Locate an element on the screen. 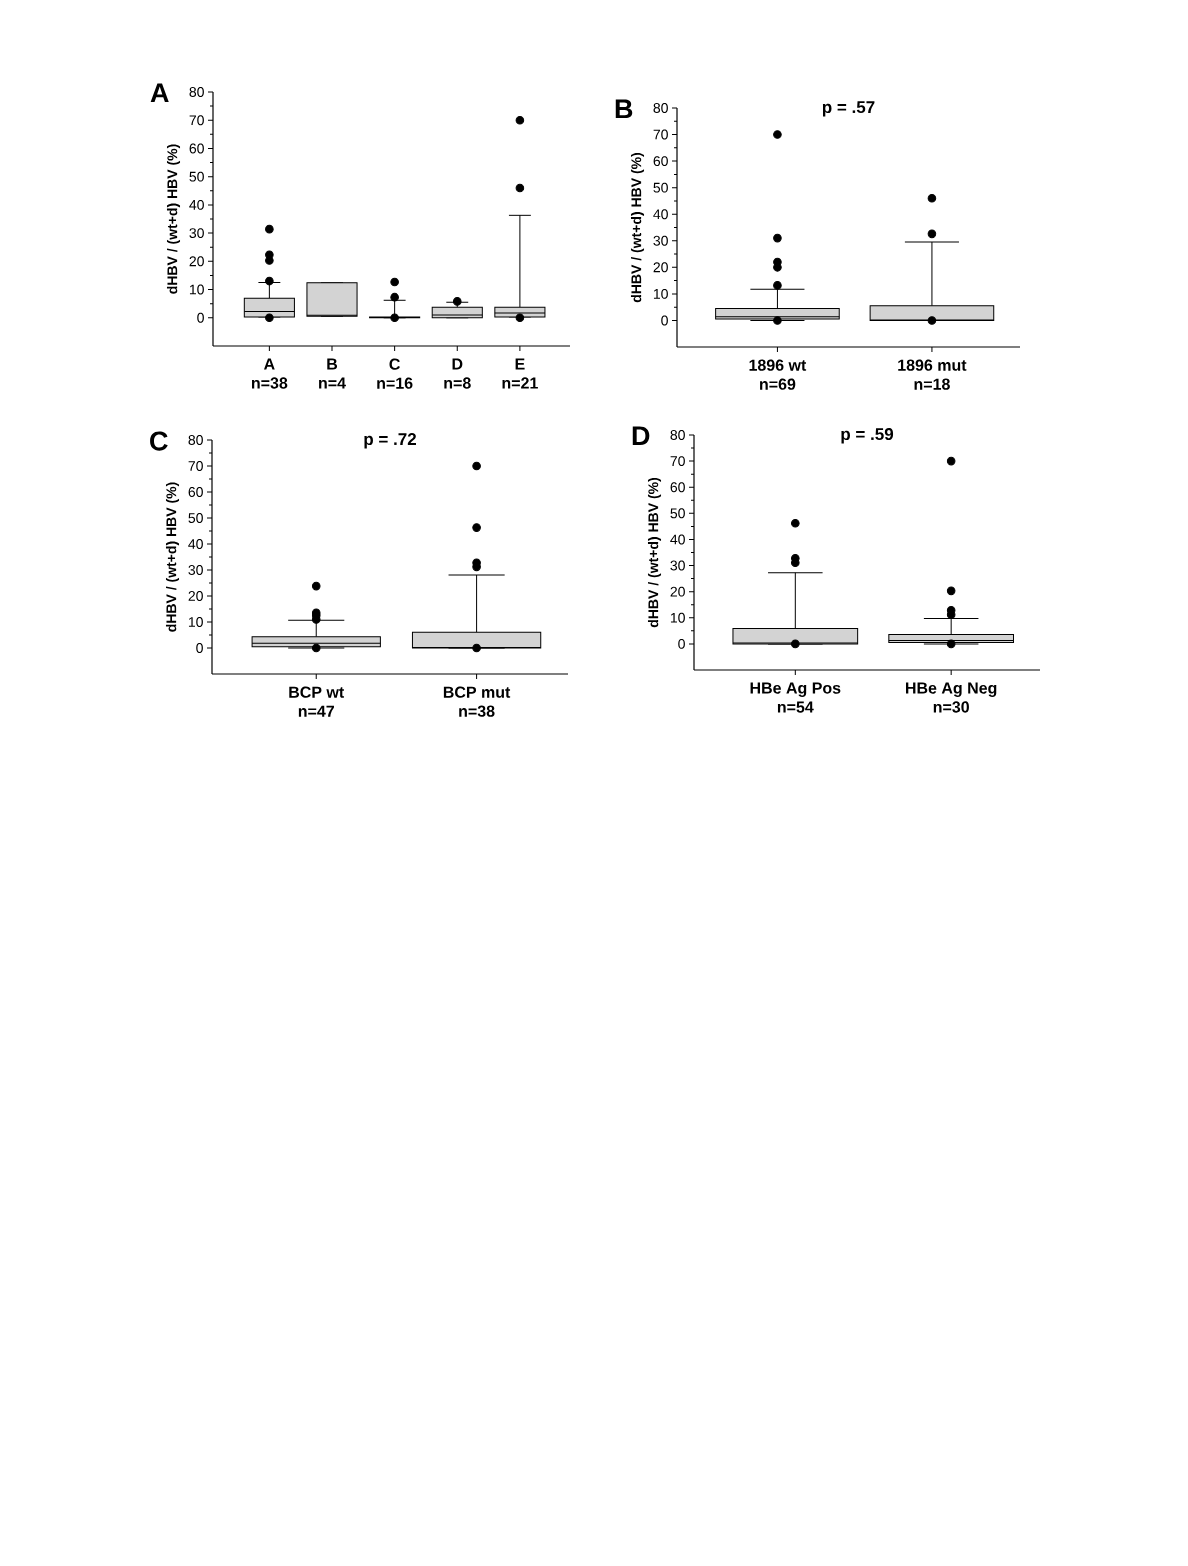  chart-title: A is located at coordinates (159, 93).